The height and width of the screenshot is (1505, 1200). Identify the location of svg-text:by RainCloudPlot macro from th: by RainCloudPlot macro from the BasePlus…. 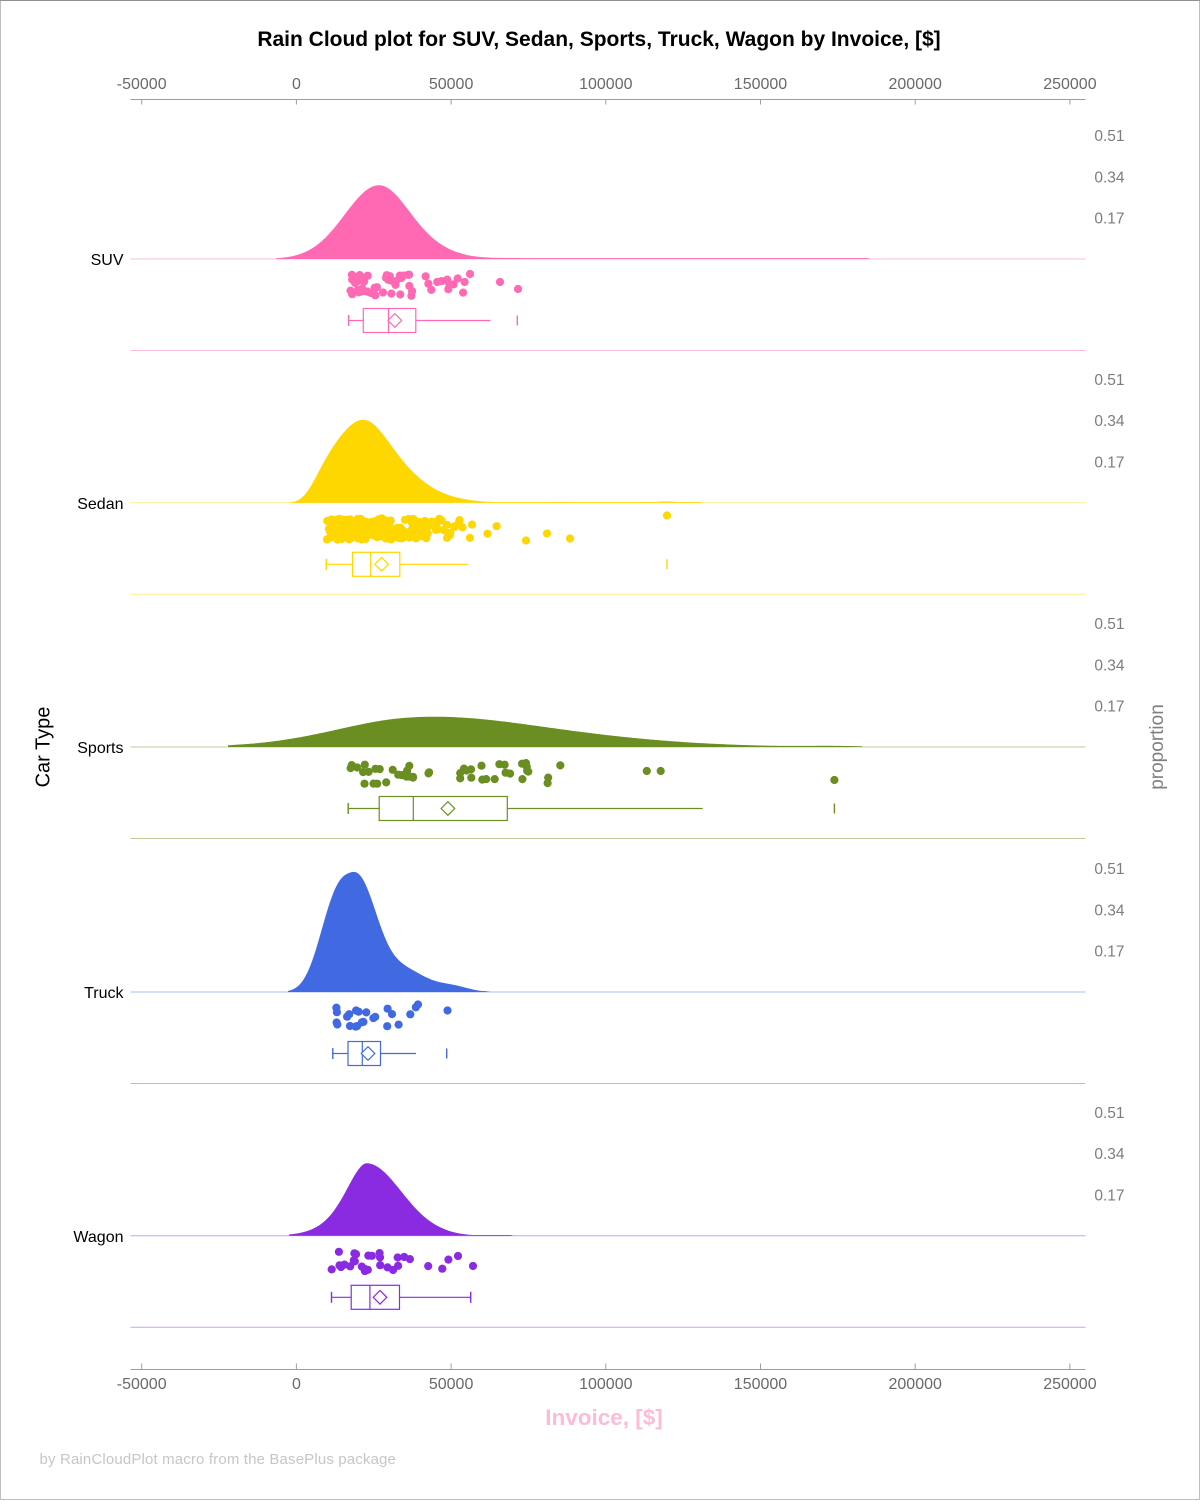
(218, 1459).